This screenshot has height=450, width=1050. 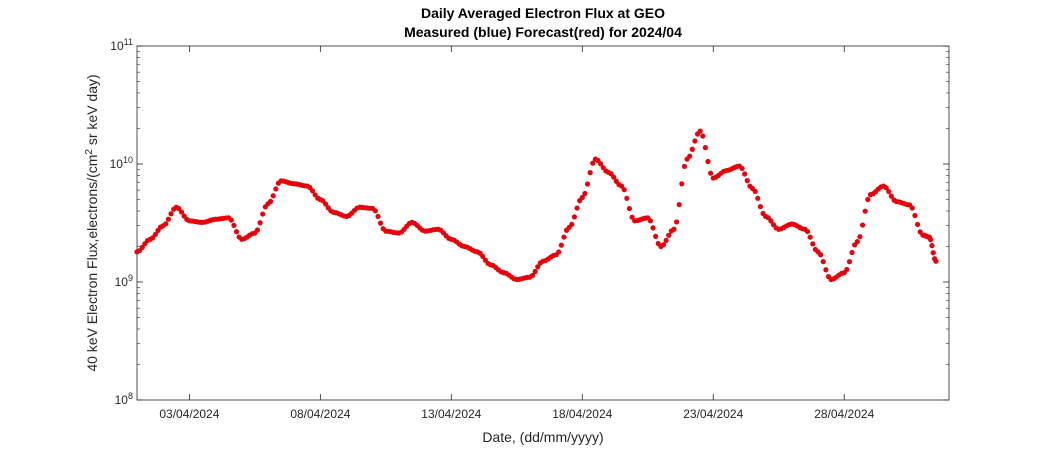 I want to click on y-tick-label: 10⁸, so click(x=124, y=399).